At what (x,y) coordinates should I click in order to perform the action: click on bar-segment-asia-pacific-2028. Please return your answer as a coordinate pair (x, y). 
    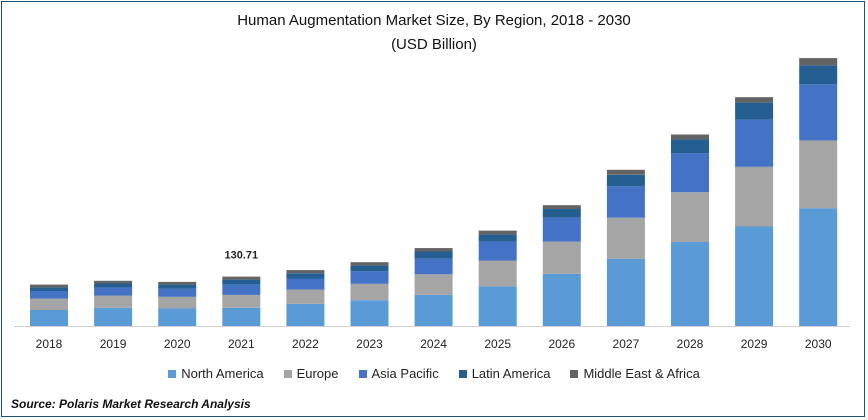
    Looking at the image, I should click on (690, 173).